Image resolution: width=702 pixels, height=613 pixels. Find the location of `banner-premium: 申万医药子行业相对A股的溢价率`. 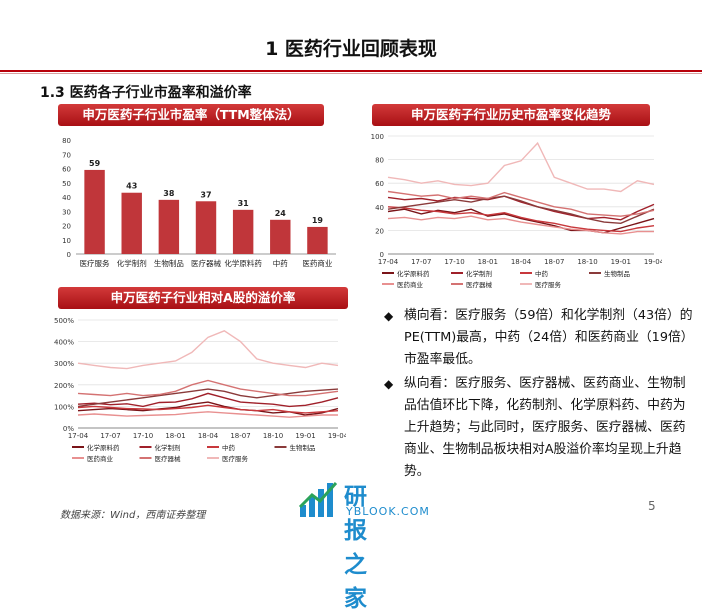

banner-premium: 申万医药子行业相对A股的溢价率 is located at coordinates (203, 298).